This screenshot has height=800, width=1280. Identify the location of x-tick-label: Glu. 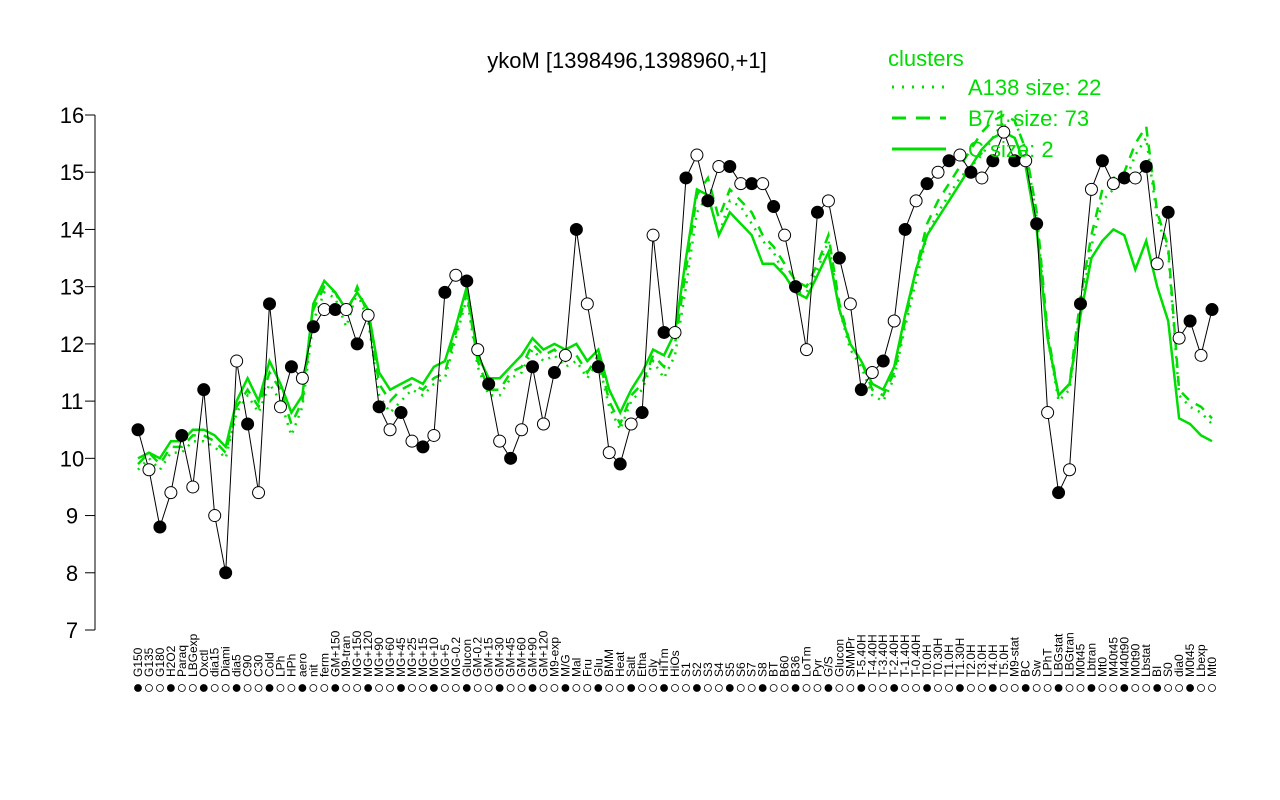
(598, 667).